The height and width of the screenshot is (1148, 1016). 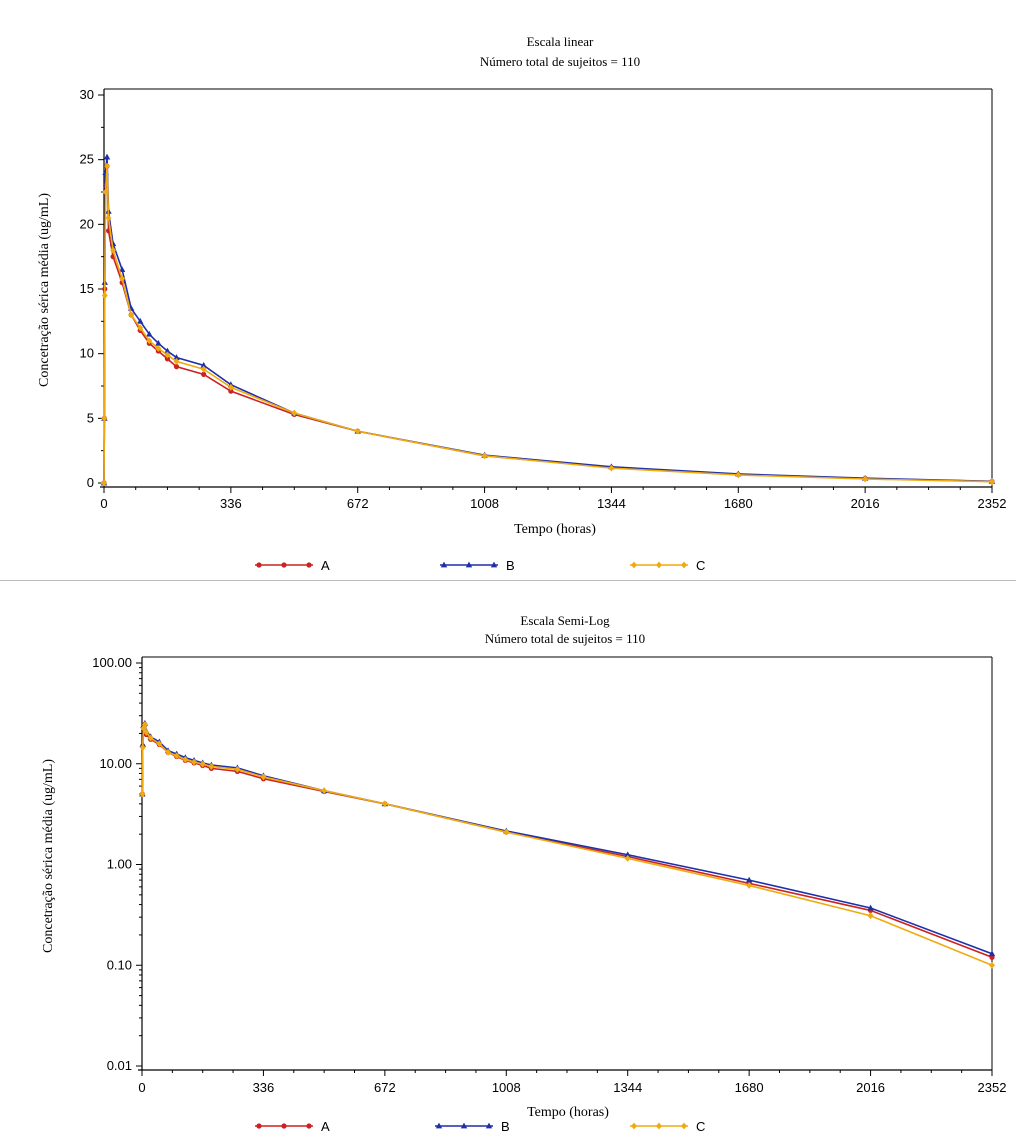 I want to click on legend-item-A: A, so click(x=292, y=565).